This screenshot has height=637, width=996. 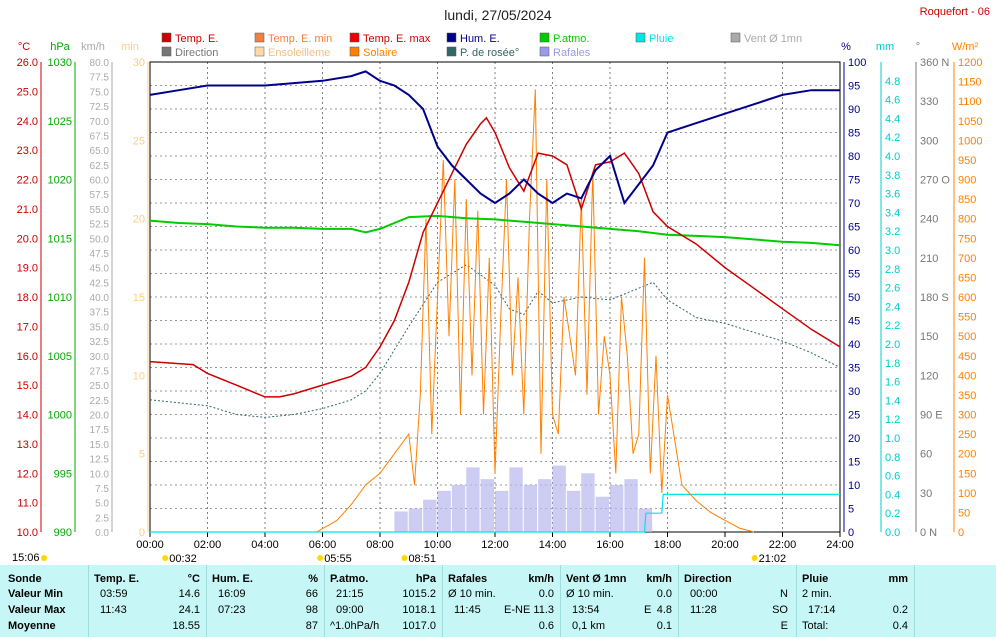 What do you see at coordinates (265, 601) in the screenshot?
I see `hum-column: Hum. E. % 16:09 66 07:23 98 87` at bounding box center [265, 601].